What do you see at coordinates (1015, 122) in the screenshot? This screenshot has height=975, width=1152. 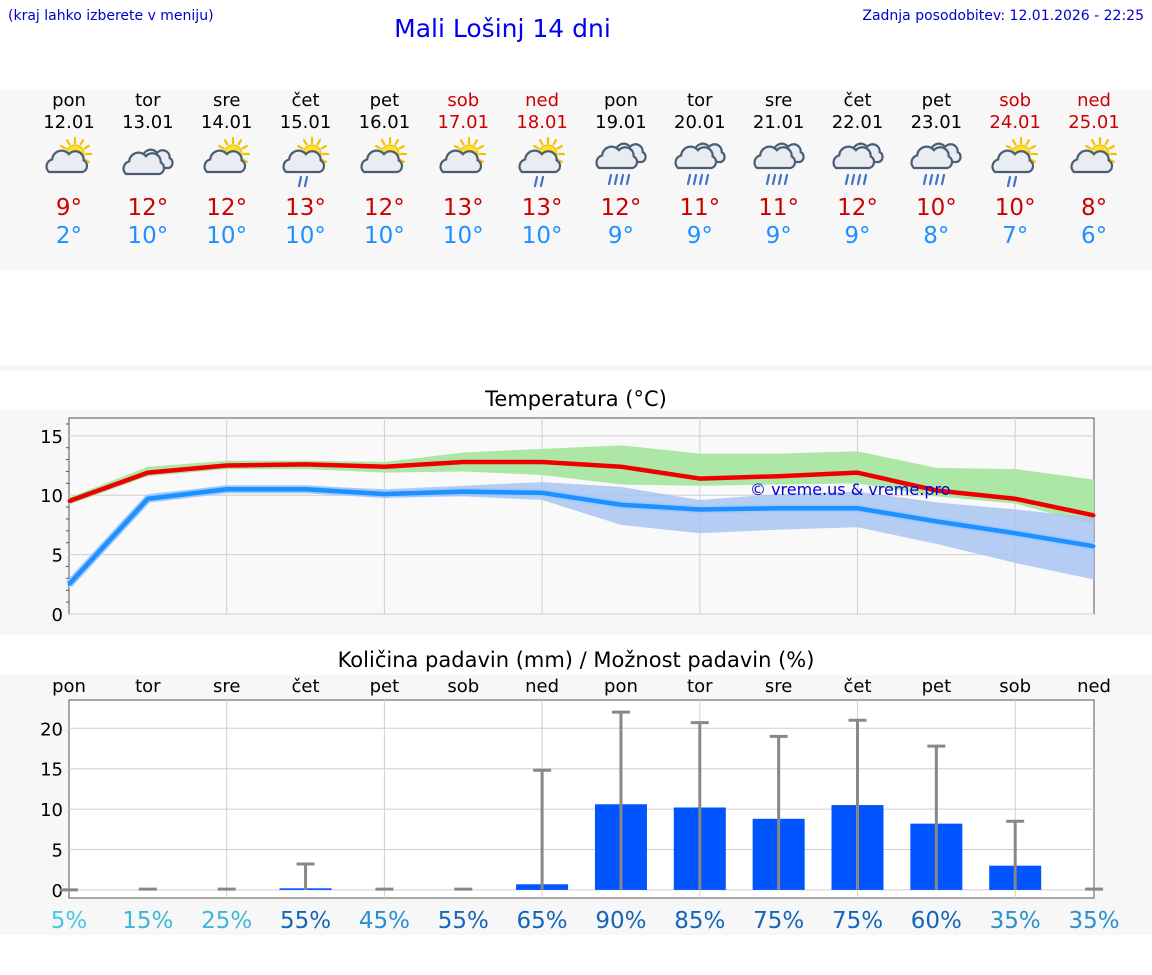 I see `day-date: 24.01` at bounding box center [1015, 122].